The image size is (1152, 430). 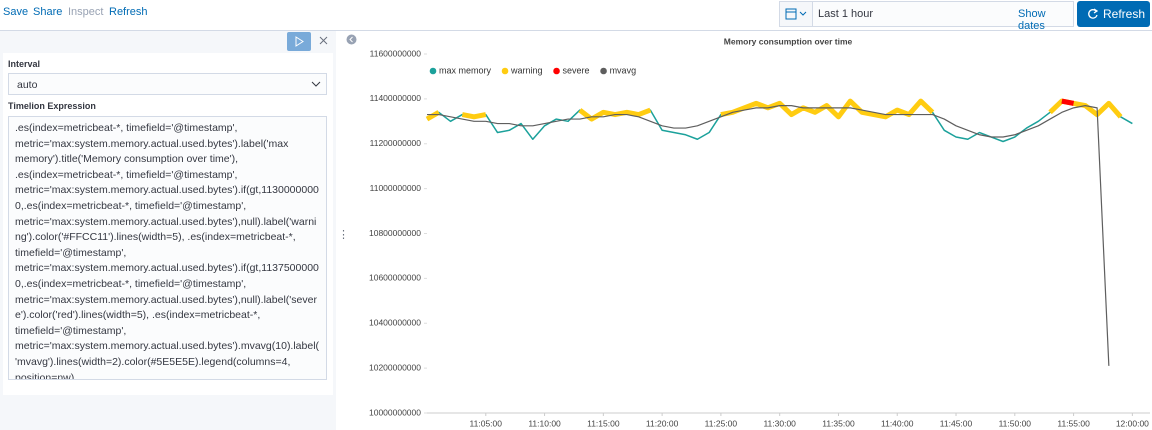 What do you see at coordinates (395, 233) in the screenshot?
I see `y-tick-label: 10800000000` at bounding box center [395, 233].